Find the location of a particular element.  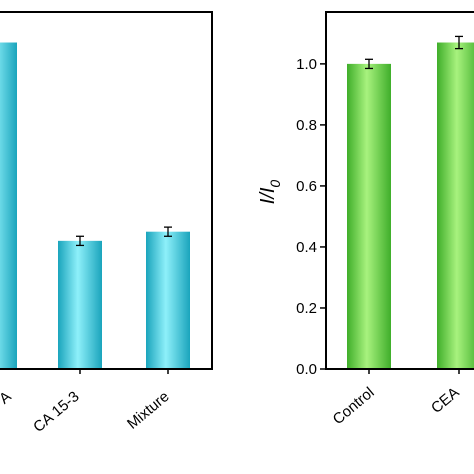

error-bar-cea is located at coordinates (459, 42).